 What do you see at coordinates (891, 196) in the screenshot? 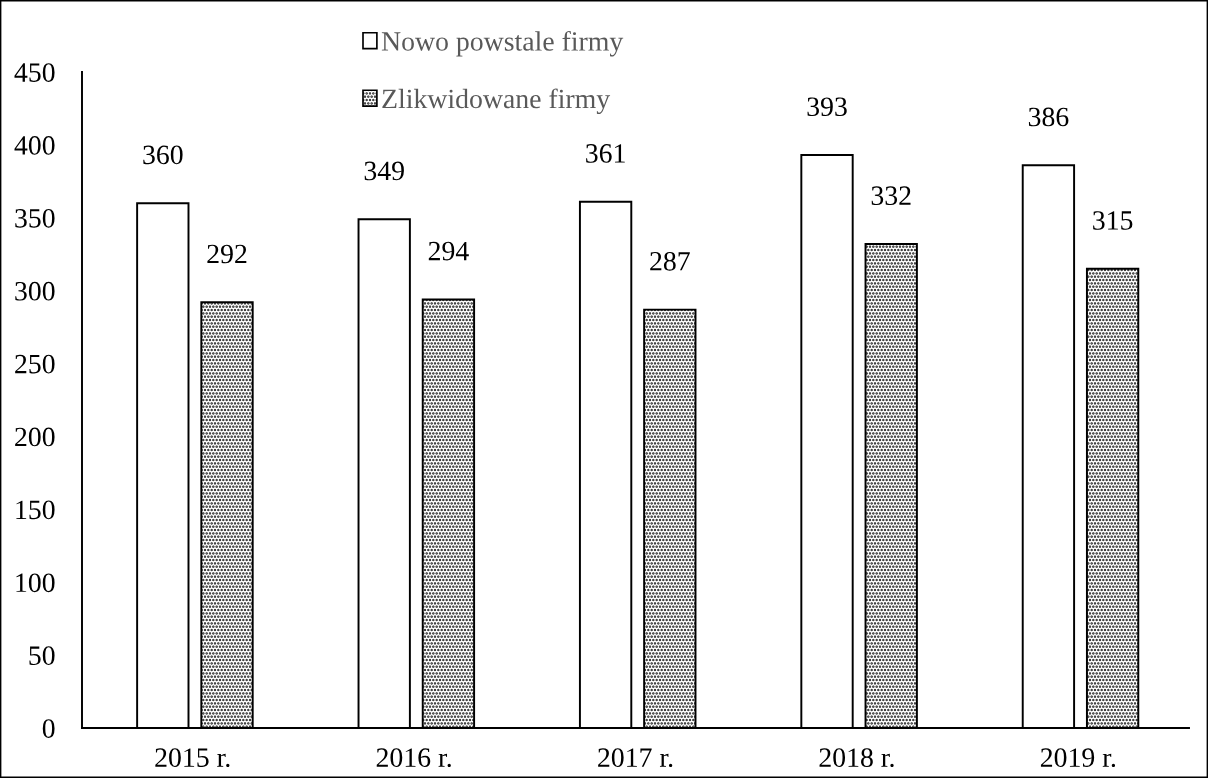
I see `data-label: 332` at bounding box center [891, 196].